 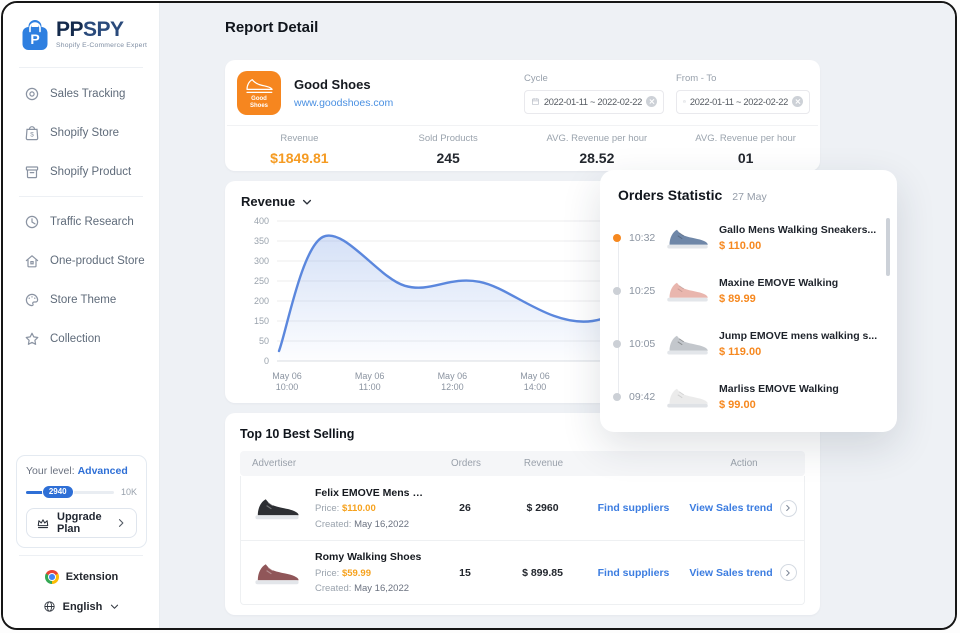 I want to click on level-label: Your level: Advanced, so click(x=77, y=471).